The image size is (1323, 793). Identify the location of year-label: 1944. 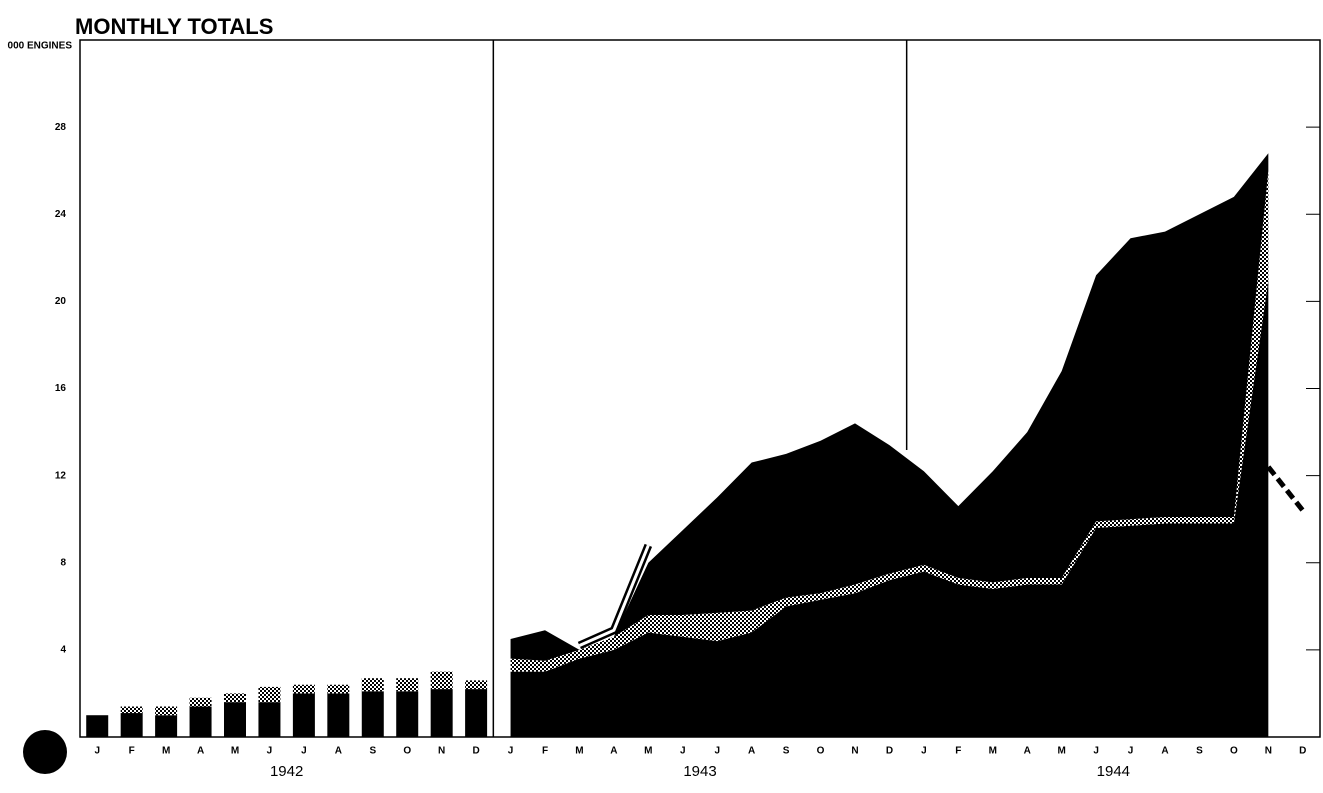
(1113, 771).